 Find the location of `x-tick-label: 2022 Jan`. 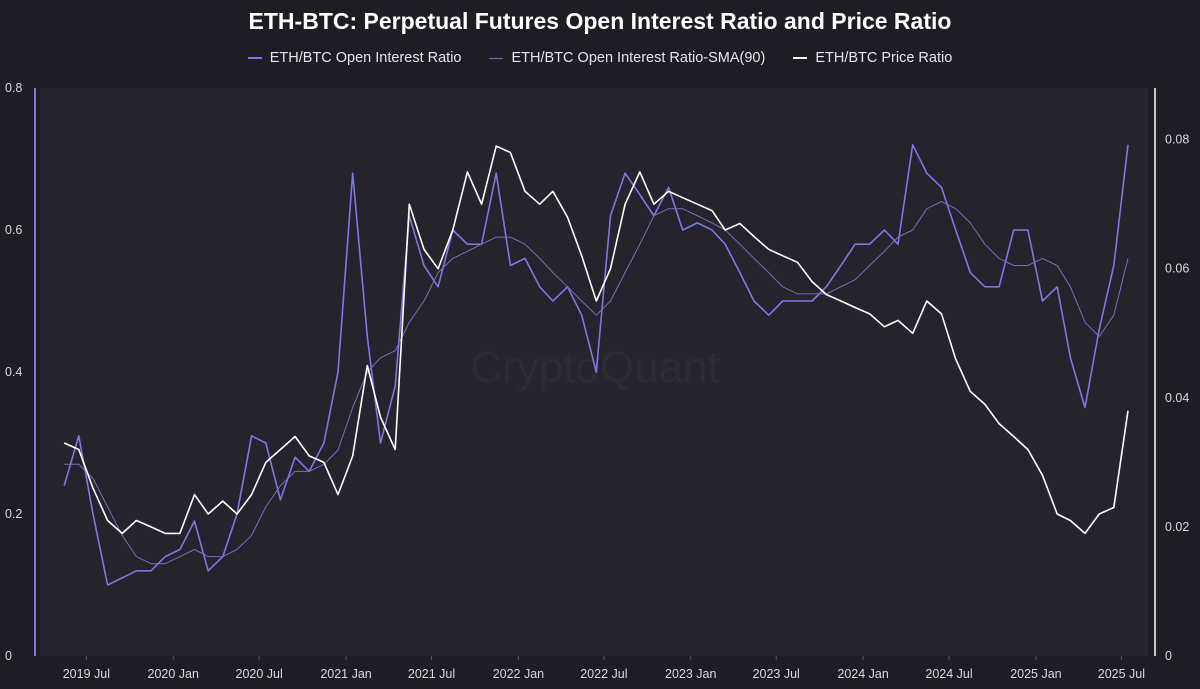

x-tick-label: 2022 Jan is located at coordinates (518, 674).